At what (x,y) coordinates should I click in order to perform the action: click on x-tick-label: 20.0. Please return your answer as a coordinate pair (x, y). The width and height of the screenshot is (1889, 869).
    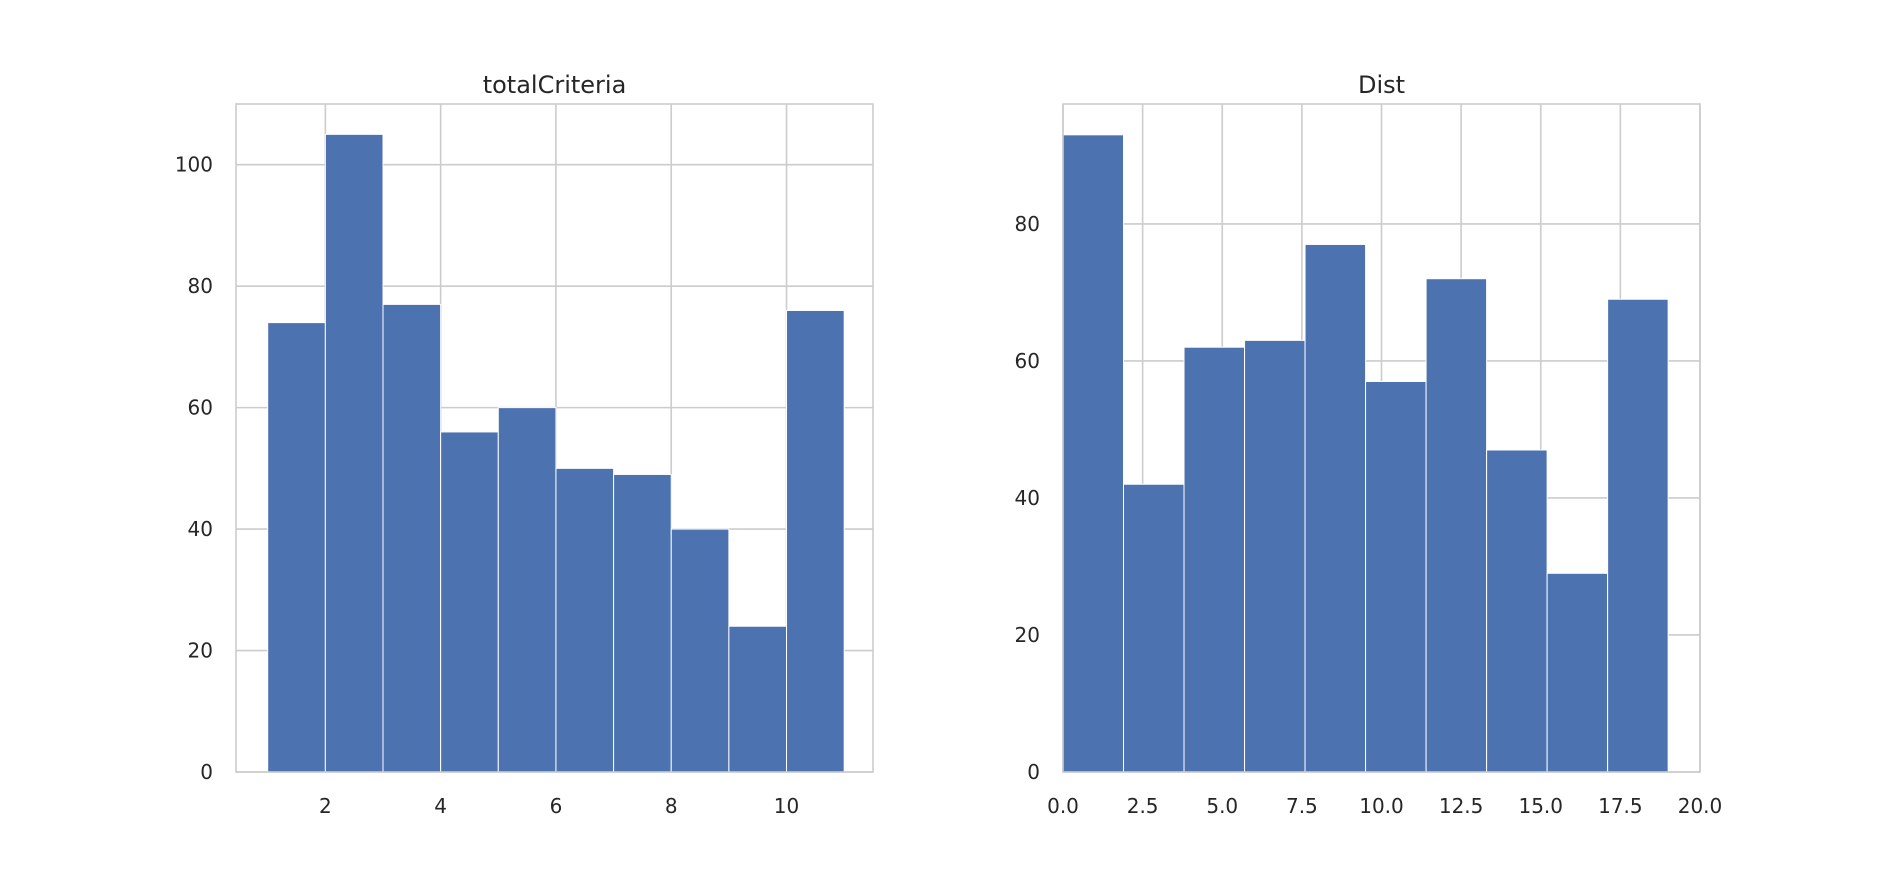
    Looking at the image, I should click on (1700, 806).